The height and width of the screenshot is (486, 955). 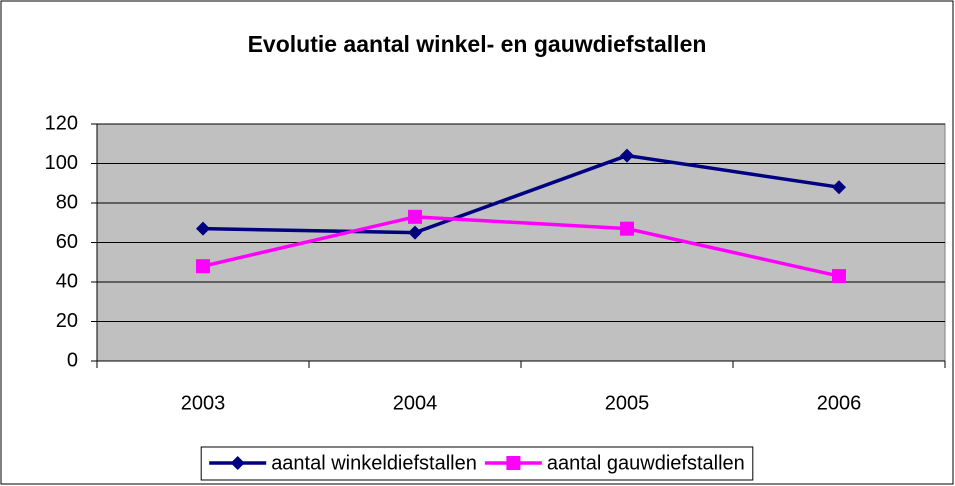 I want to click on y-tick-label: 80, so click(x=67, y=202).